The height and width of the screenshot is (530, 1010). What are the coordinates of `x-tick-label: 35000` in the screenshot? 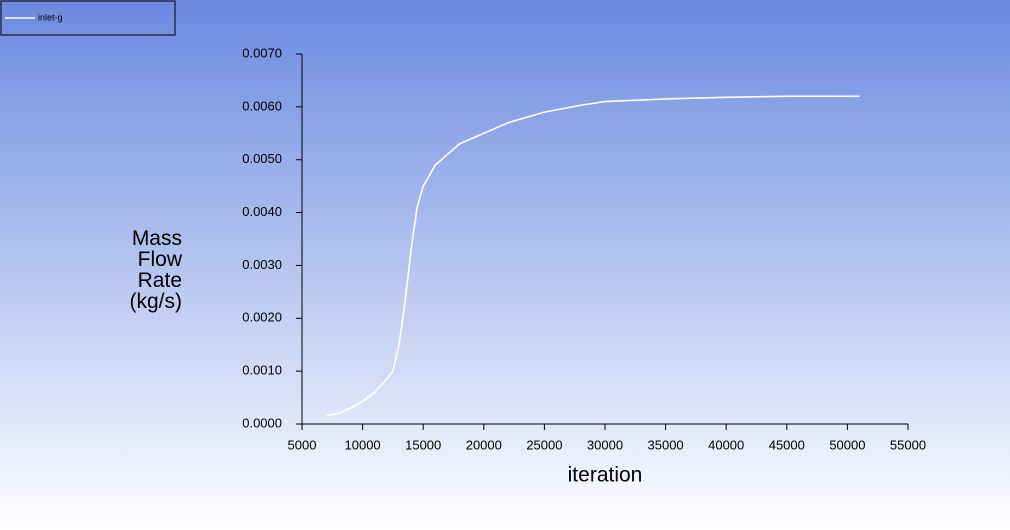 It's located at (666, 444).